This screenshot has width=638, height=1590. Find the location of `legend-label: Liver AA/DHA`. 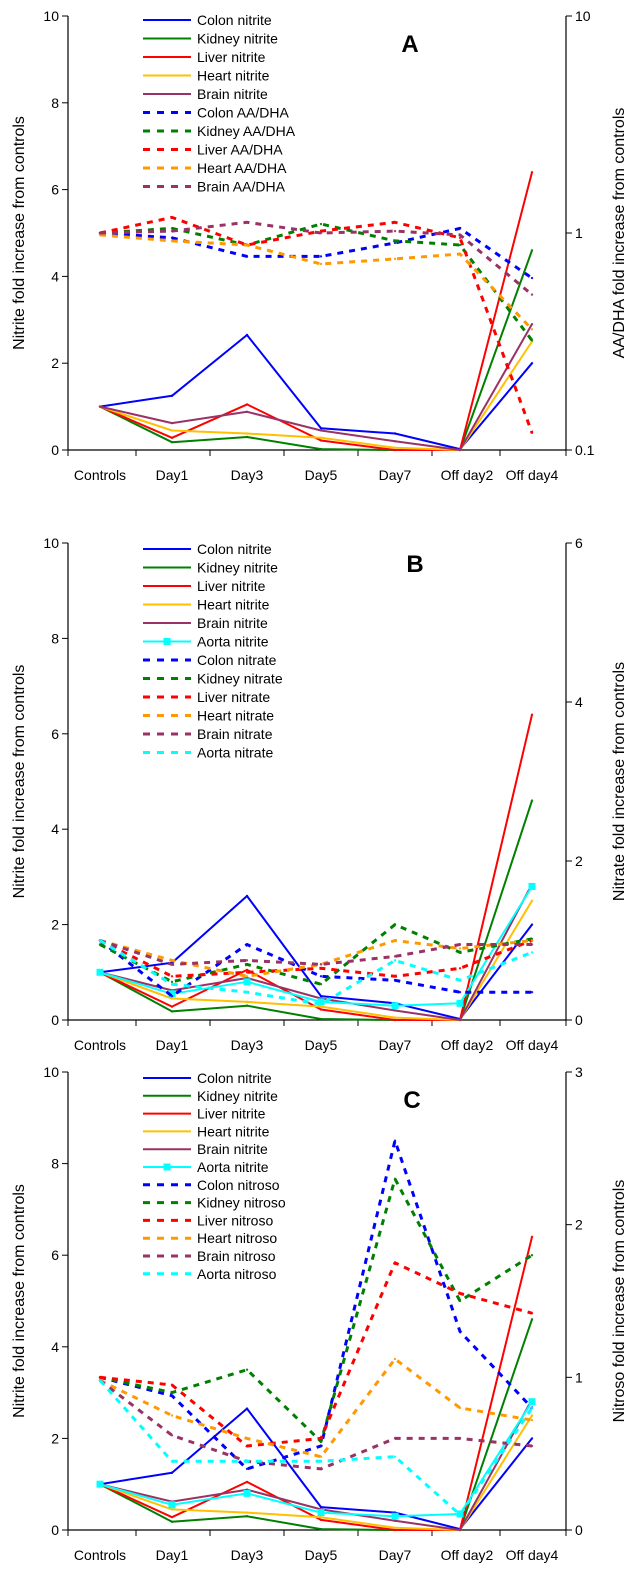

legend-label: Liver AA/DHA is located at coordinates (240, 150).